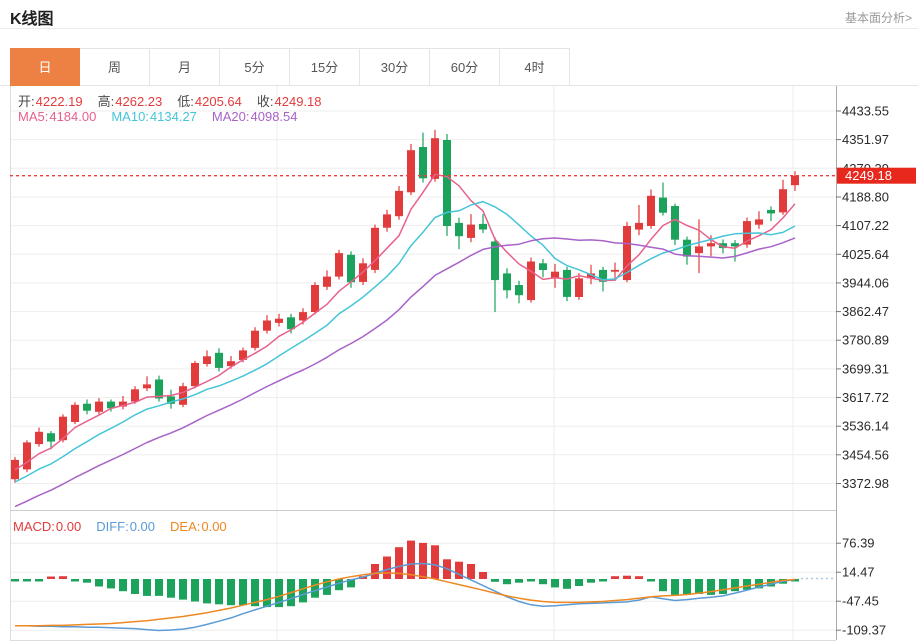 Image resolution: width=918 pixels, height=641 pixels. Describe the element at coordinates (865, 426) in the screenshot. I see `price-axis-label: 3536.14` at that location.